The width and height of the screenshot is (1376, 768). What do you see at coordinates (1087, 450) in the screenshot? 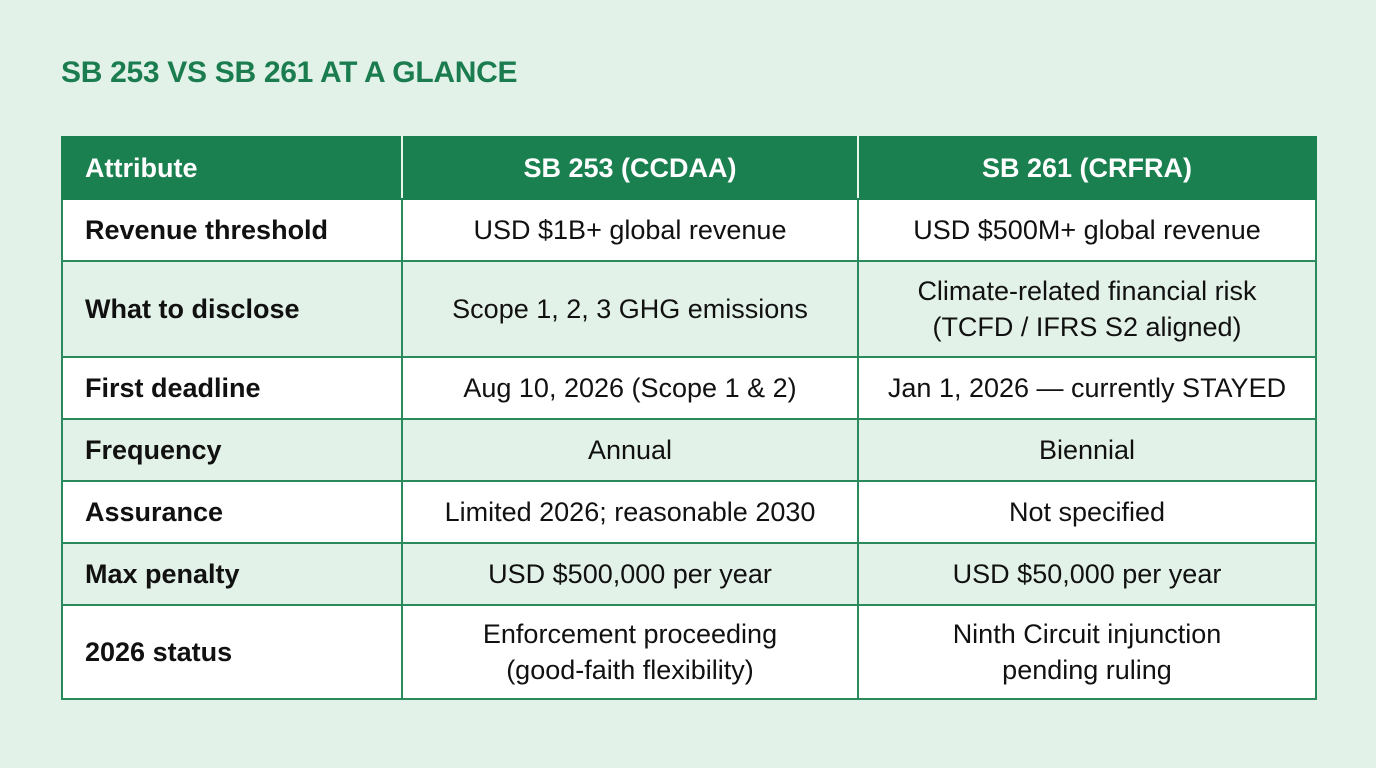
I see `sb261-cell: Biennial` at bounding box center [1087, 450].